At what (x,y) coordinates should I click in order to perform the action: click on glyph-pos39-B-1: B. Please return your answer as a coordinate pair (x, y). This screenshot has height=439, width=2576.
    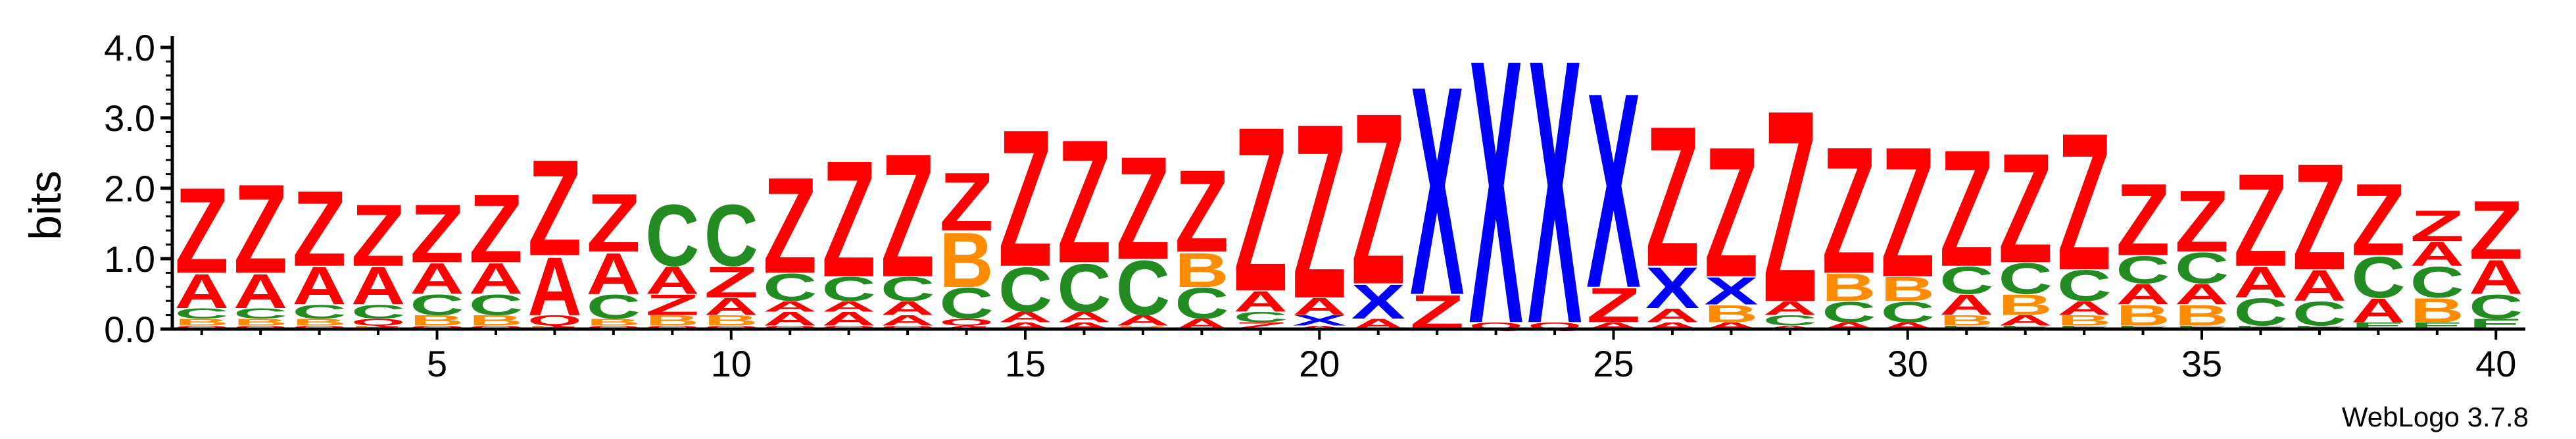
    Looking at the image, I should click on (2437, 310).